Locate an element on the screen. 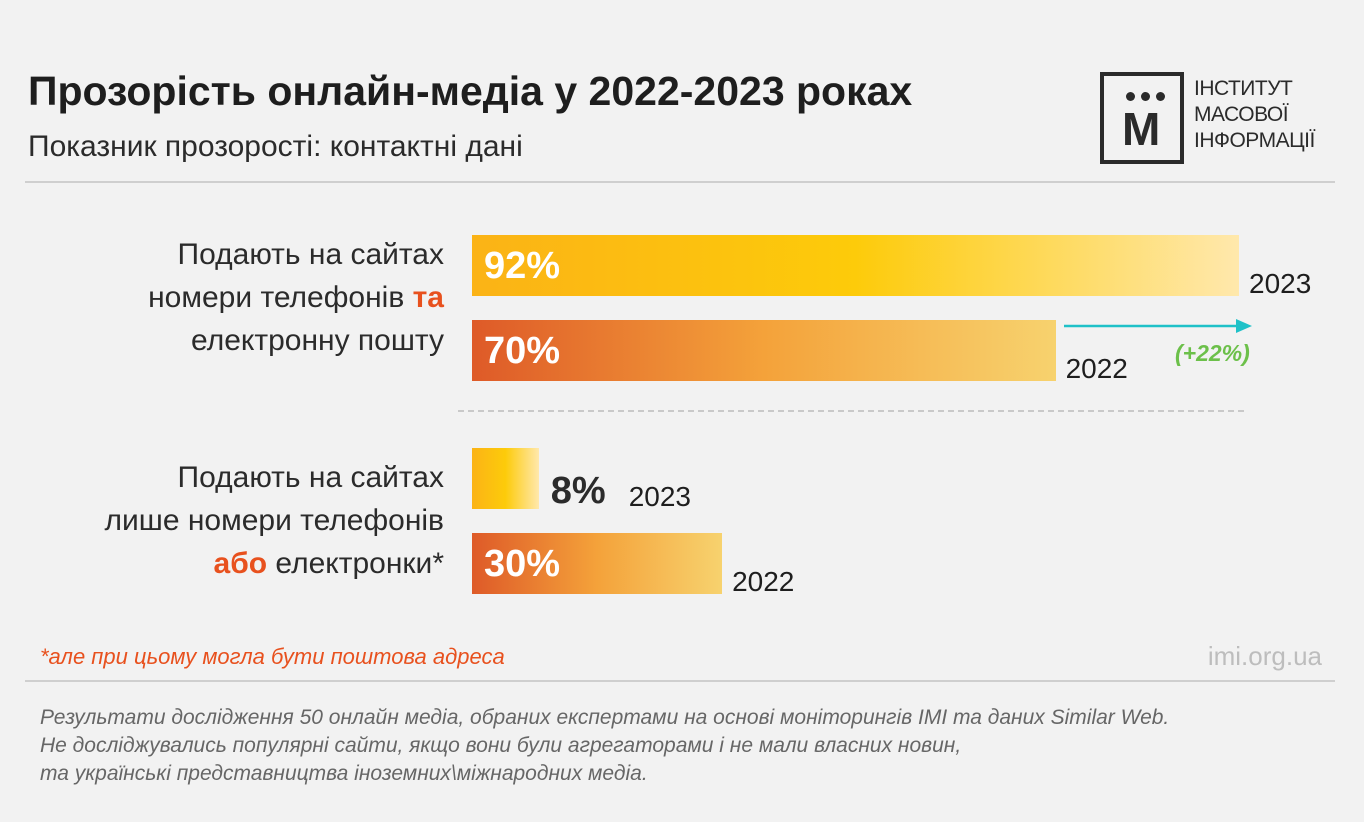  bar-year-cat1-2022: 2022 is located at coordinates (1096, 368).